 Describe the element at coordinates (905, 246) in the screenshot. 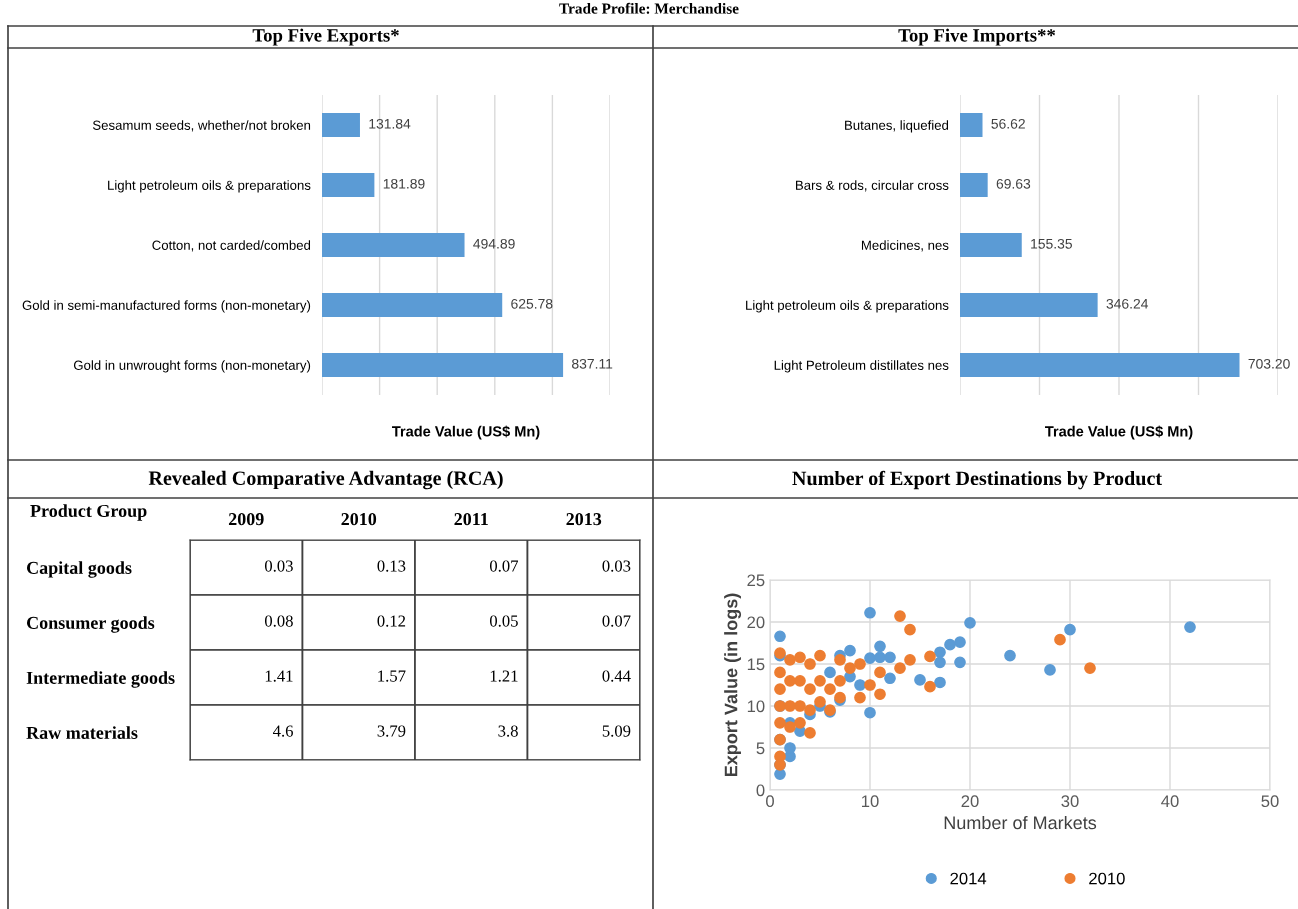

I see `y-tick-label: Medicines, nes` at that location.